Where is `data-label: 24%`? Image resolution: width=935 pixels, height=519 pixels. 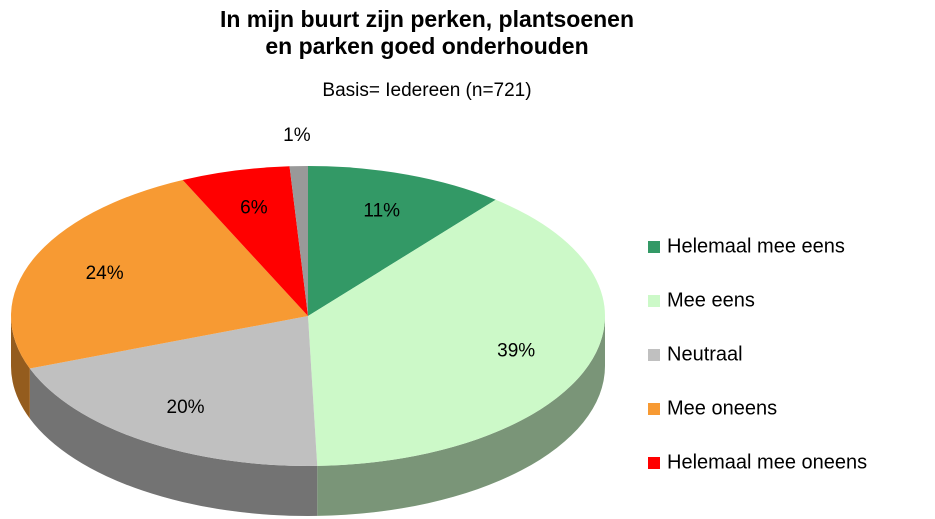
data-label: 24% is located at coordinates (105, 273).